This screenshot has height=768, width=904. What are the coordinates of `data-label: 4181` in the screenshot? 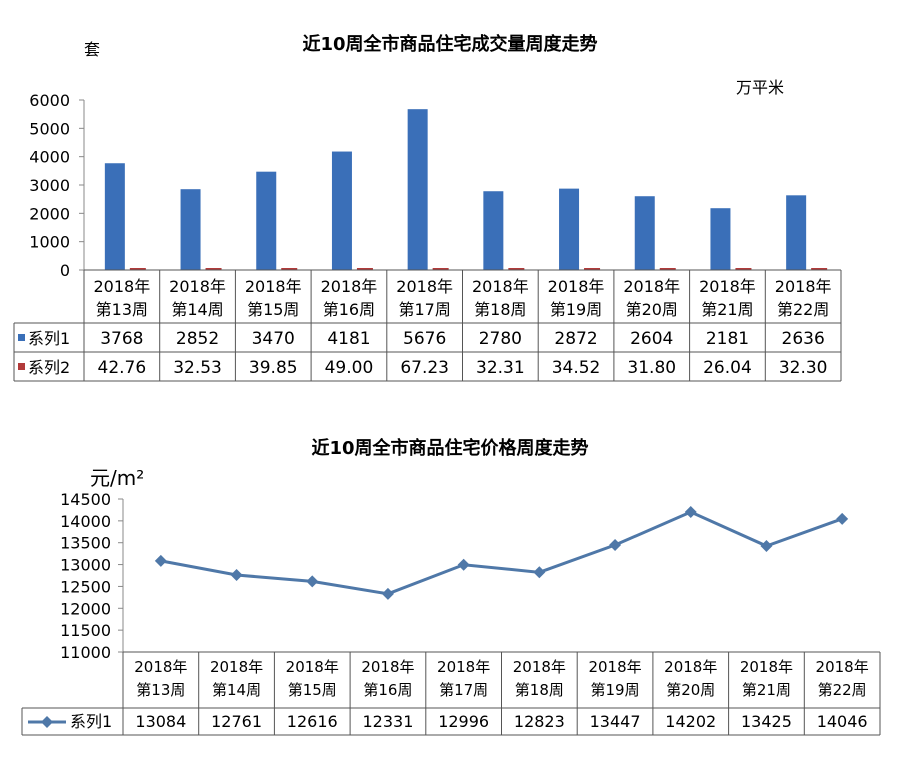 It's located at (348, 339).